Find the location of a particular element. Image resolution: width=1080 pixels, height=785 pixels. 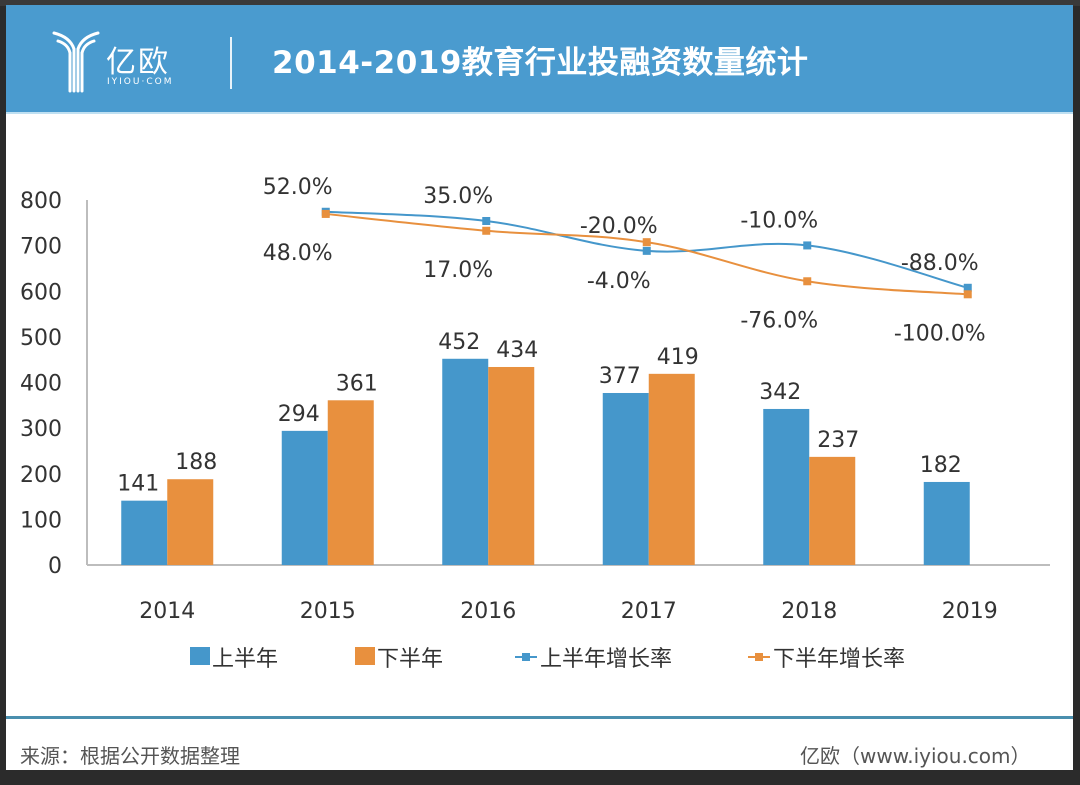

bar-data-label: 419 is located at coordinates (678, 357).